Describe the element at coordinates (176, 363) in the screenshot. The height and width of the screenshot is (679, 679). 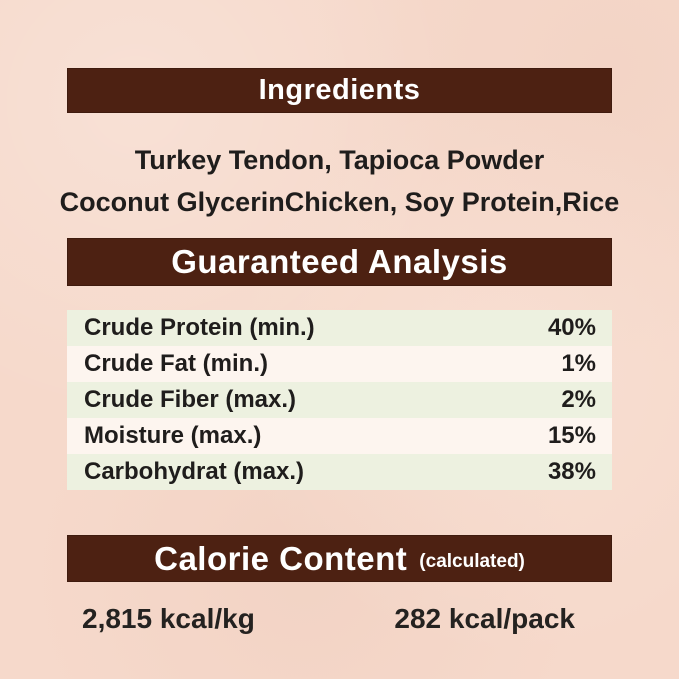
I see `nutrient-name: Crude Fat (min.)` at that location.